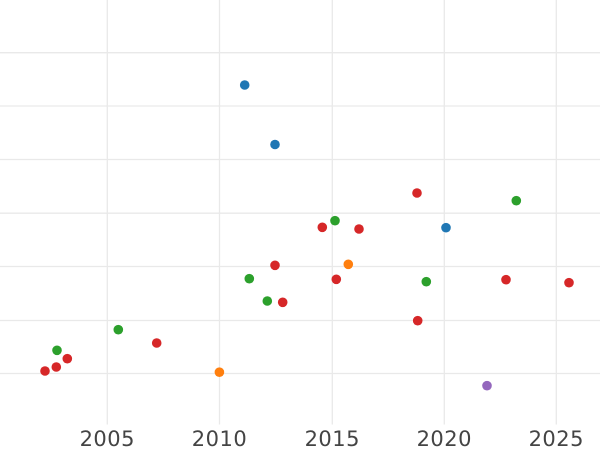 This screenshot has height=450, width=600. What do you see at coordinates (444, 438) in the screenshot?
I see `x-tick-label-2020: 2020` at bounding box center [444, 438].